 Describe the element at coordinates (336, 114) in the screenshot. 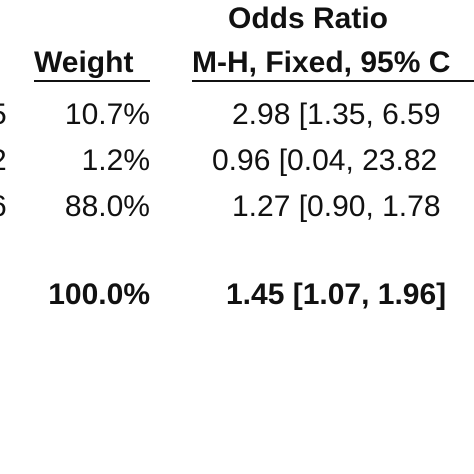

I see `row-1-odds-ratio: 2.98 [1.35, 6.59` at that location.